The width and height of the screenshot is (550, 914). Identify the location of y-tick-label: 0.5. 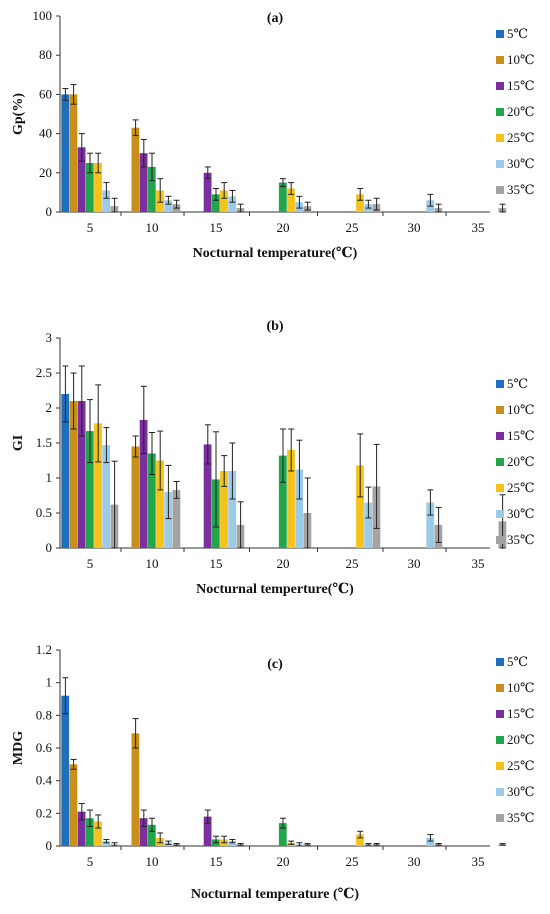
(44, 512).